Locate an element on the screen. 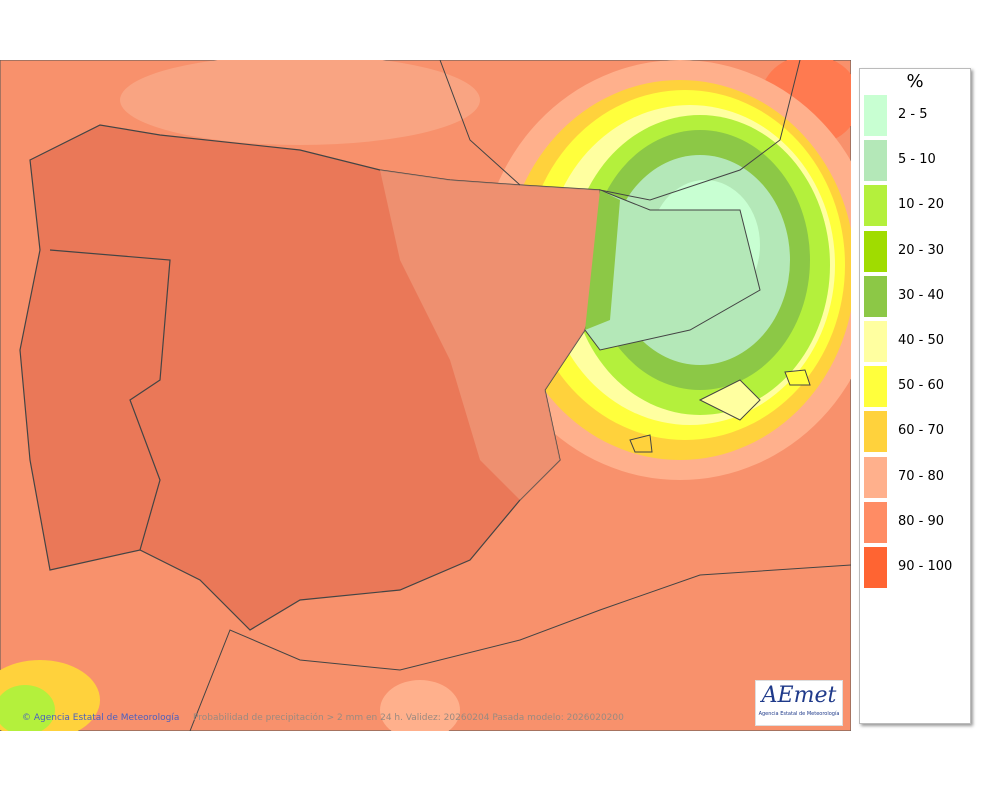  legend-label: 10 - 20 is located at coordinates (921, 205).